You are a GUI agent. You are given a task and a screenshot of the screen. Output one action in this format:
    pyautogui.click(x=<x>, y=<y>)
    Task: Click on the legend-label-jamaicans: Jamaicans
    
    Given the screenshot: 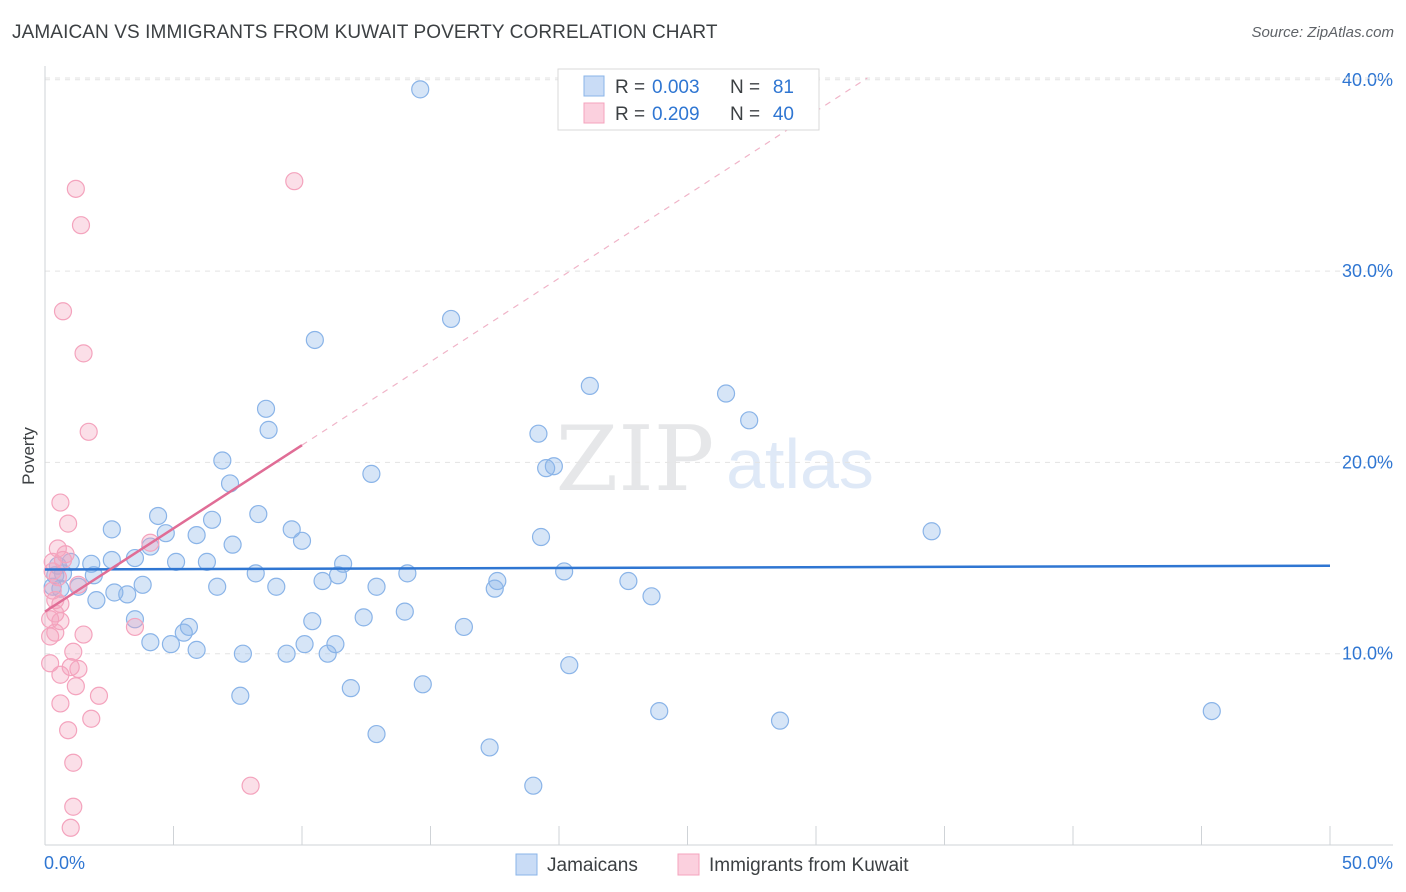 What is the action you would take?
    pyautogui.click(x=592, y=865)
    